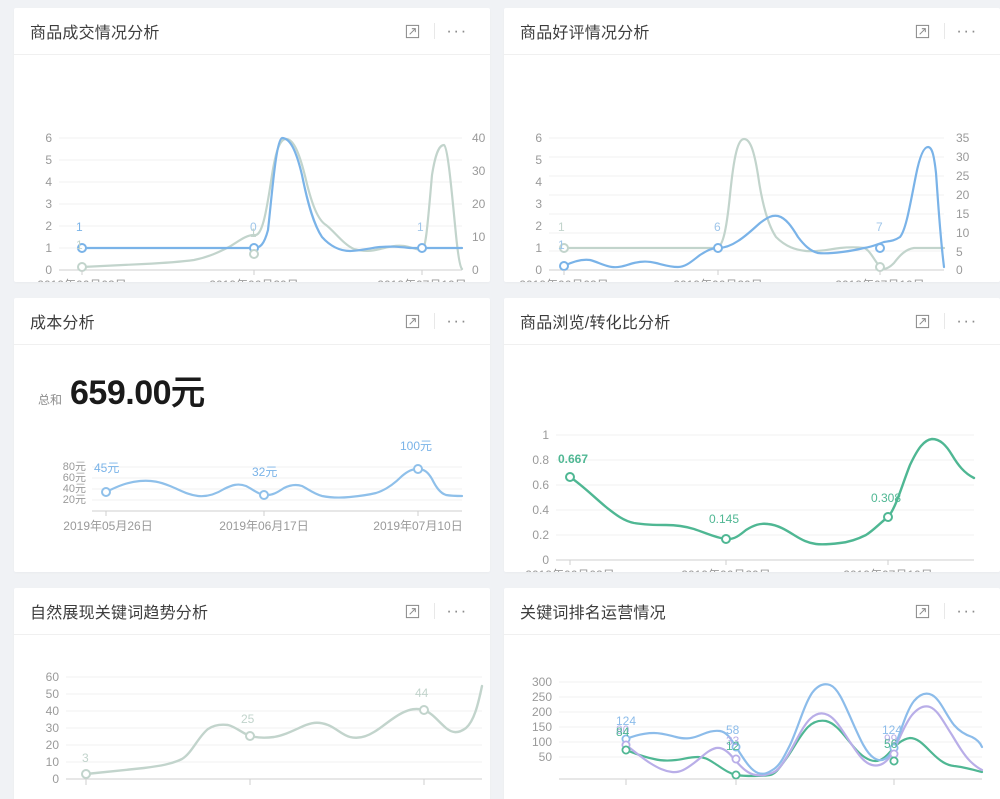 The width and height of the screenshot is (1000, 799). What do you see at coordinates (50, 400) in the screenshot?
I see `metric-label: 总和` at bounding box center [50, 400].